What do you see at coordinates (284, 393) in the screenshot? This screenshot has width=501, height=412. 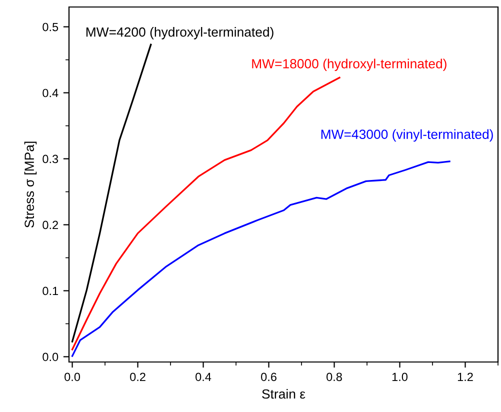 I see `x-axis-title: Strain ε` at bounding box center [284, 393].